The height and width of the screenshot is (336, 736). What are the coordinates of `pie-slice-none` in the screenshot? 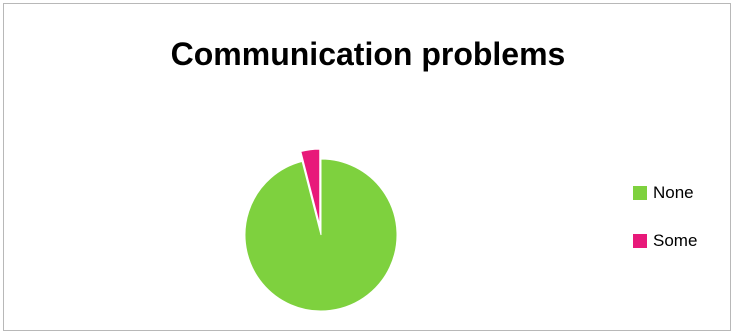 It's located at (321, 235).